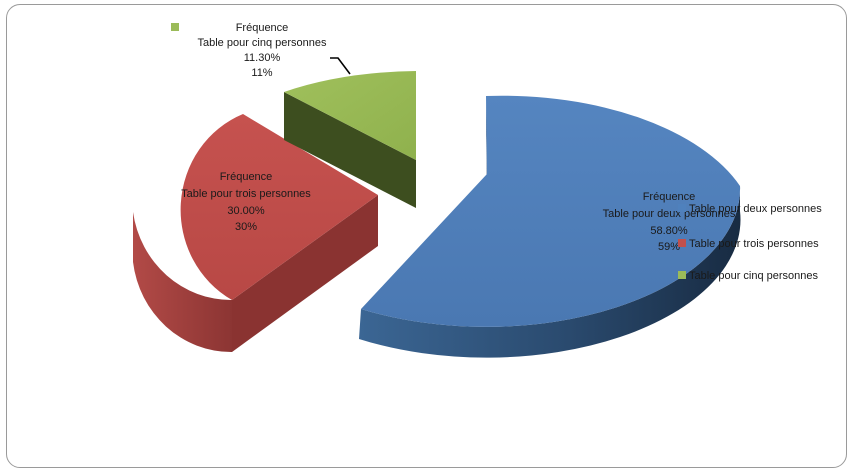 Image resolution: width=853 pixels, height=472 pixels. Describe the element at coordinates (669, 214) in the screenshot. I see `label-deux-category: Table pour deux personnes` at that location.